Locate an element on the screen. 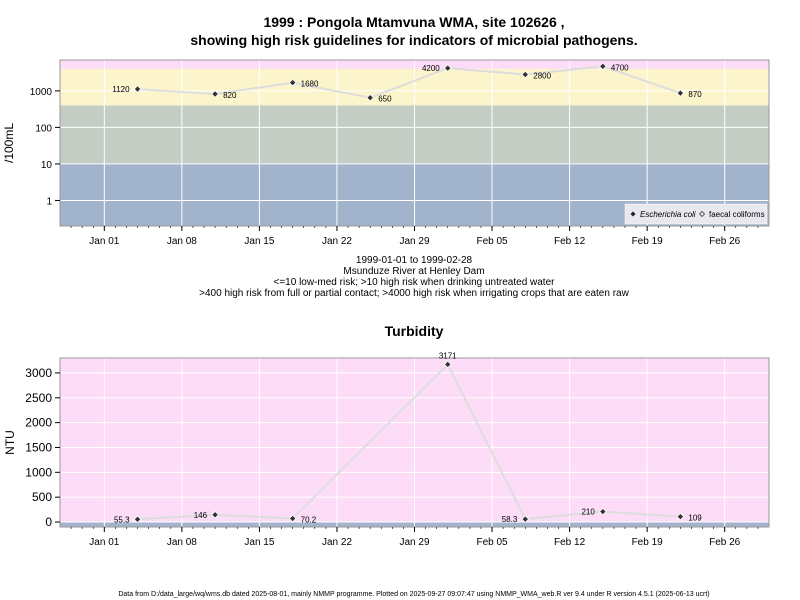 This screenshot has width=800, height=600. y-tick-label: 10 is located at coordinates (47, 165).